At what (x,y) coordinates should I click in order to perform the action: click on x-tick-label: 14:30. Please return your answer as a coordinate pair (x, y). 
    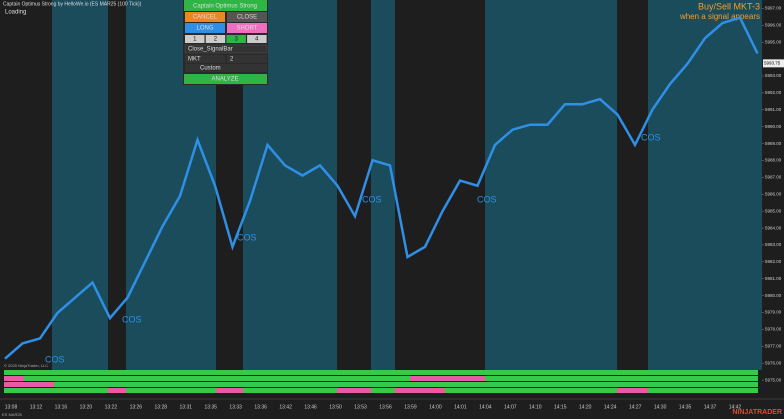
    Looking at the image, I should click on (660, 407).